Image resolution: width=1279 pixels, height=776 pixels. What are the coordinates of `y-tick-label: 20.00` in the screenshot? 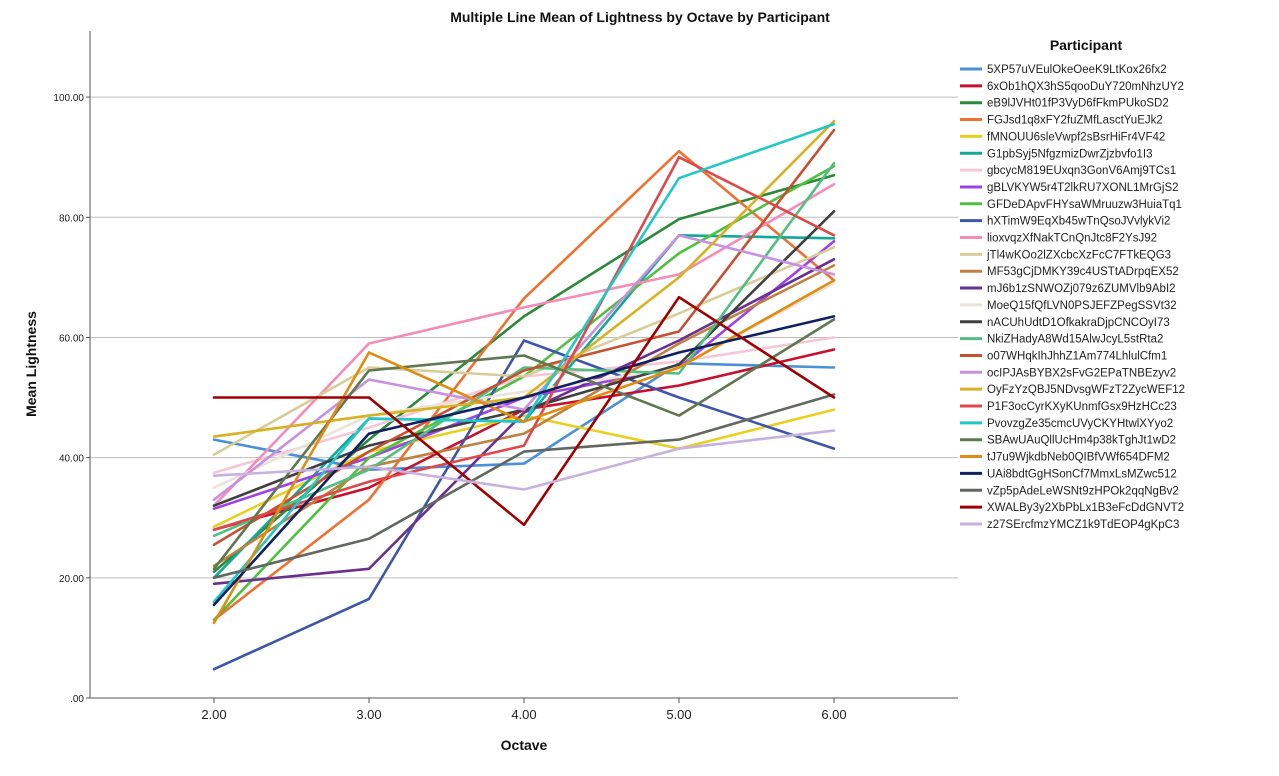 It's located at (71, 579).